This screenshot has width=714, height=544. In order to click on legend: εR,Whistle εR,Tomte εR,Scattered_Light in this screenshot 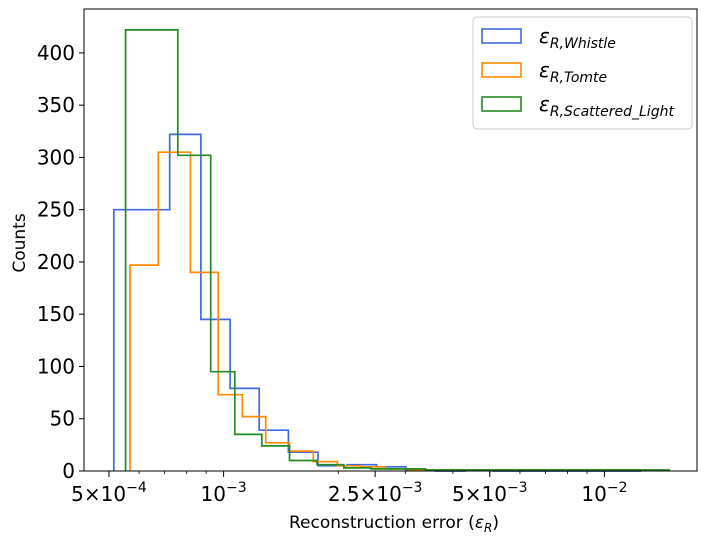, I will do `click(582, 73)`.